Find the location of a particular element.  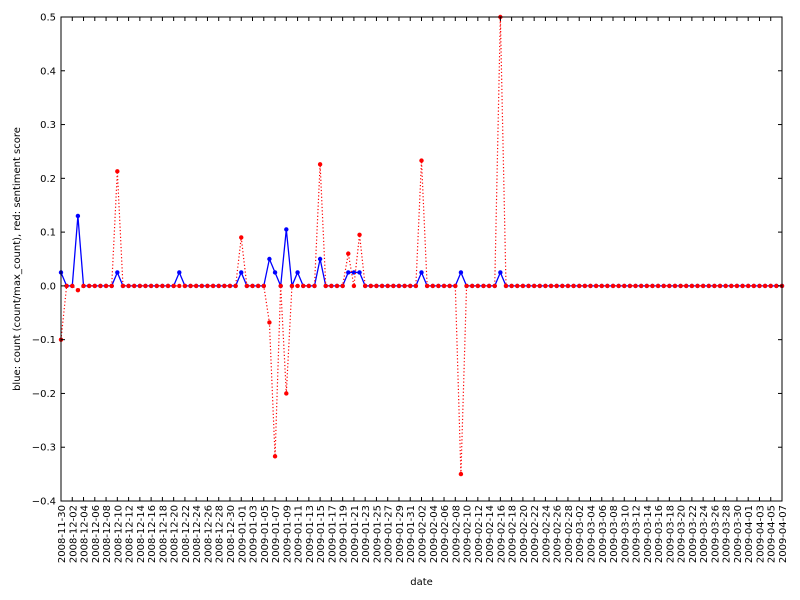

x-tick-label: 2009-02-20 is located at coordinates (524, 534).